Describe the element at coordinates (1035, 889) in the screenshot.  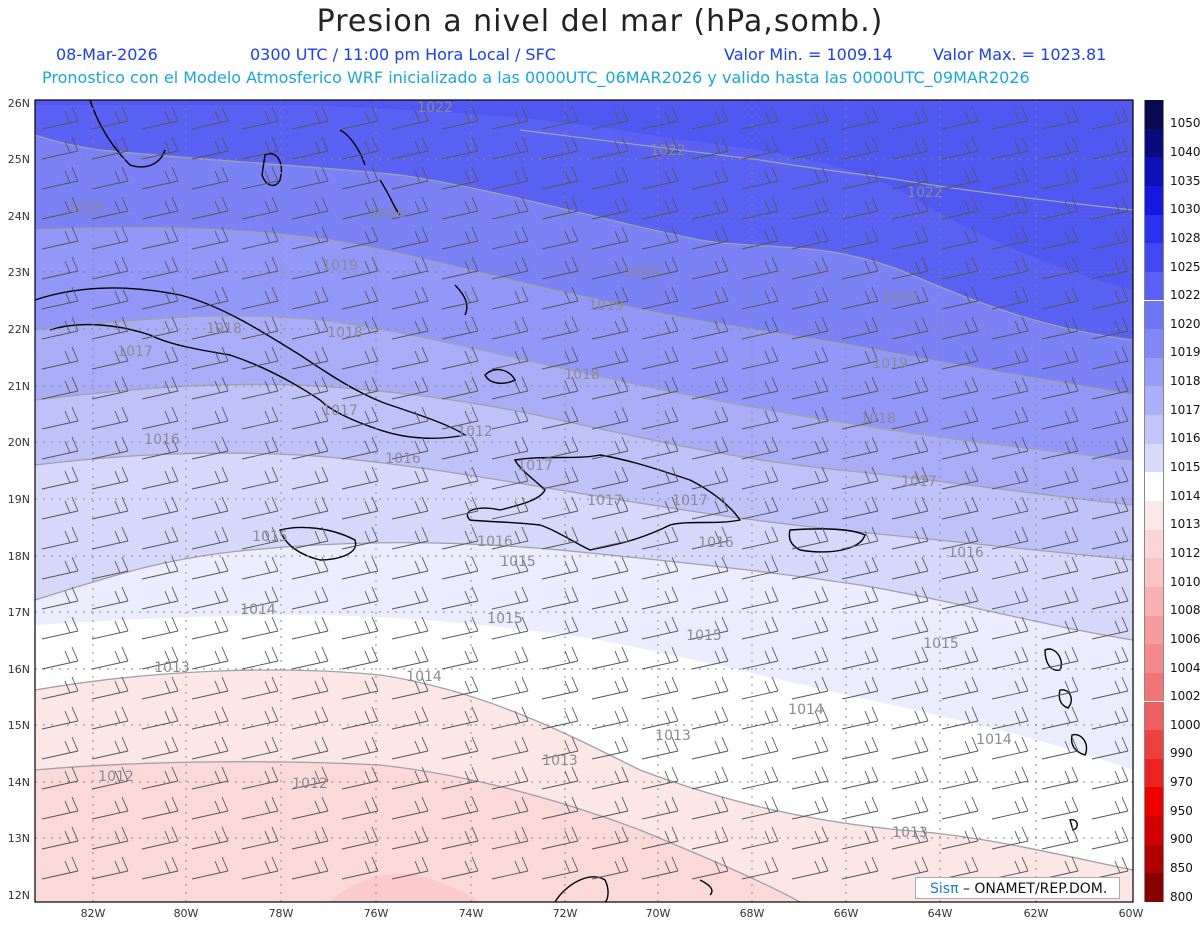
I see `credit-text: – ONAMET/REP.DOM.` at that location.